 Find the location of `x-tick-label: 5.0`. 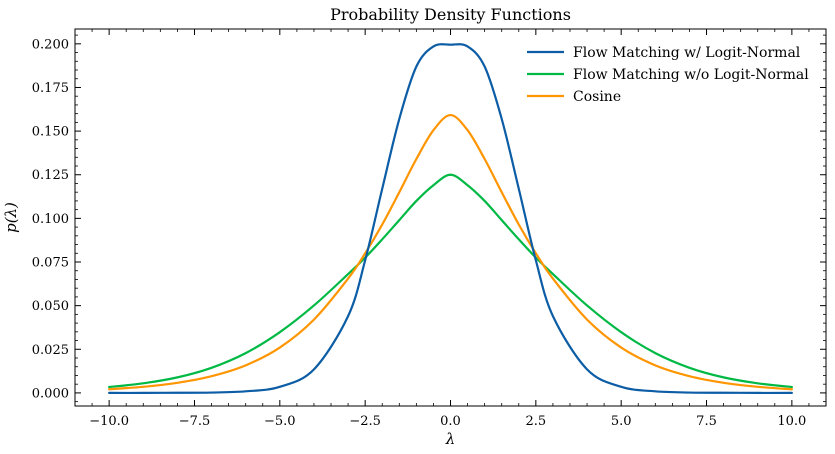

x-tick-label: 5.0 is located at coordinates (621, 421).